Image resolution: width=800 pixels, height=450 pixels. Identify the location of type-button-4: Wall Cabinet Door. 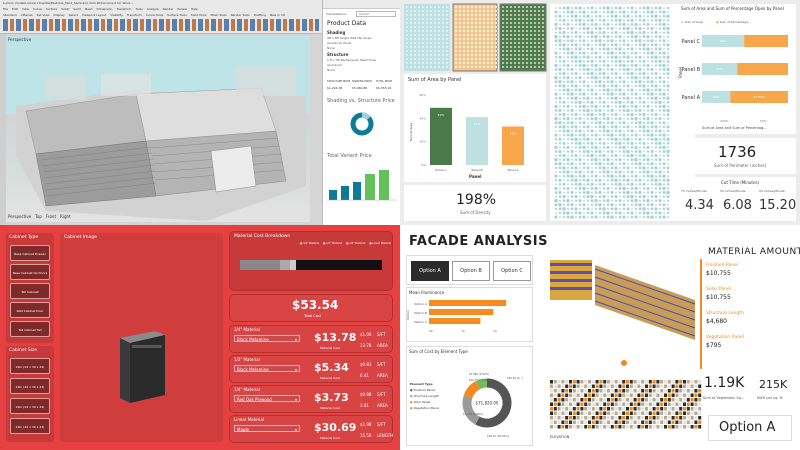
(30, 310).